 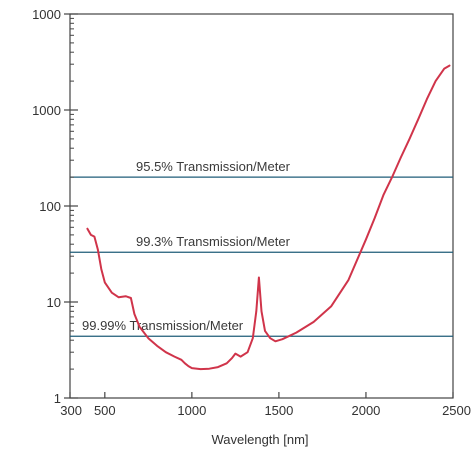 What do you see at coordinates (71, 410) in the screenshot?
I see `x-tick-label: 300` at bounding box center [71, 410].